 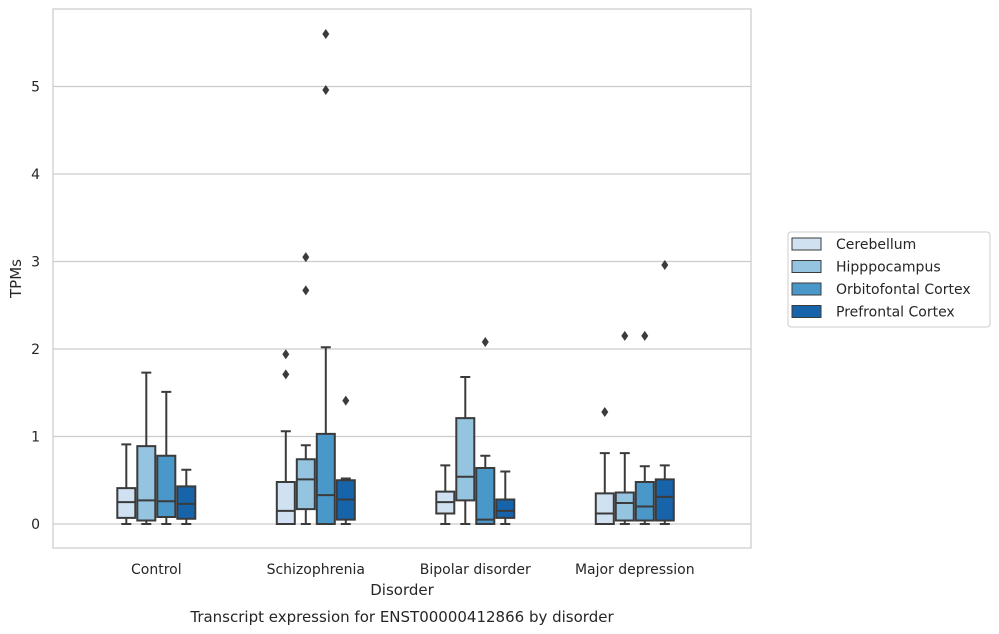 What do you see at coordinates (35, 175) in the screenshot?
I see `y-tick-label: 4` at bounding box center [35, 175].